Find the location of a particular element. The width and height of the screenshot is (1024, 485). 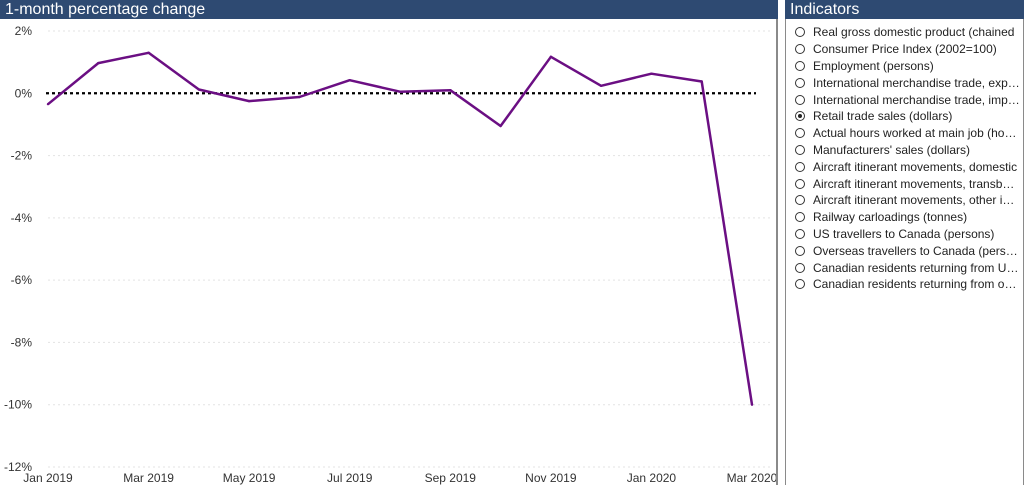

y-tick-label: -8% is located at coordinates (22, 342).